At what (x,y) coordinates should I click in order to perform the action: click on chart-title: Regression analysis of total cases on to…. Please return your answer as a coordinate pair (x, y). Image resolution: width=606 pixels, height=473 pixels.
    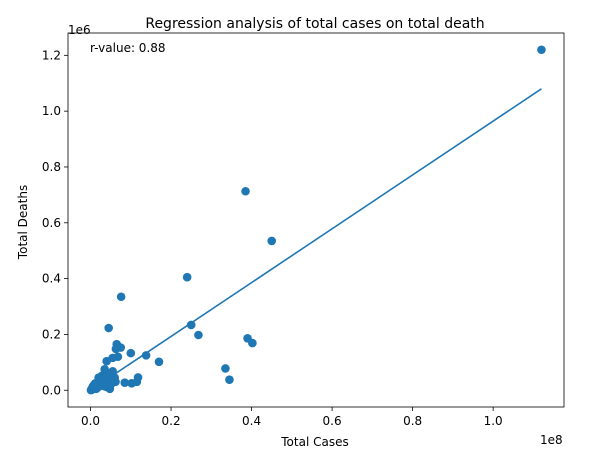
    Looking at the image, I should click on (314, 24).